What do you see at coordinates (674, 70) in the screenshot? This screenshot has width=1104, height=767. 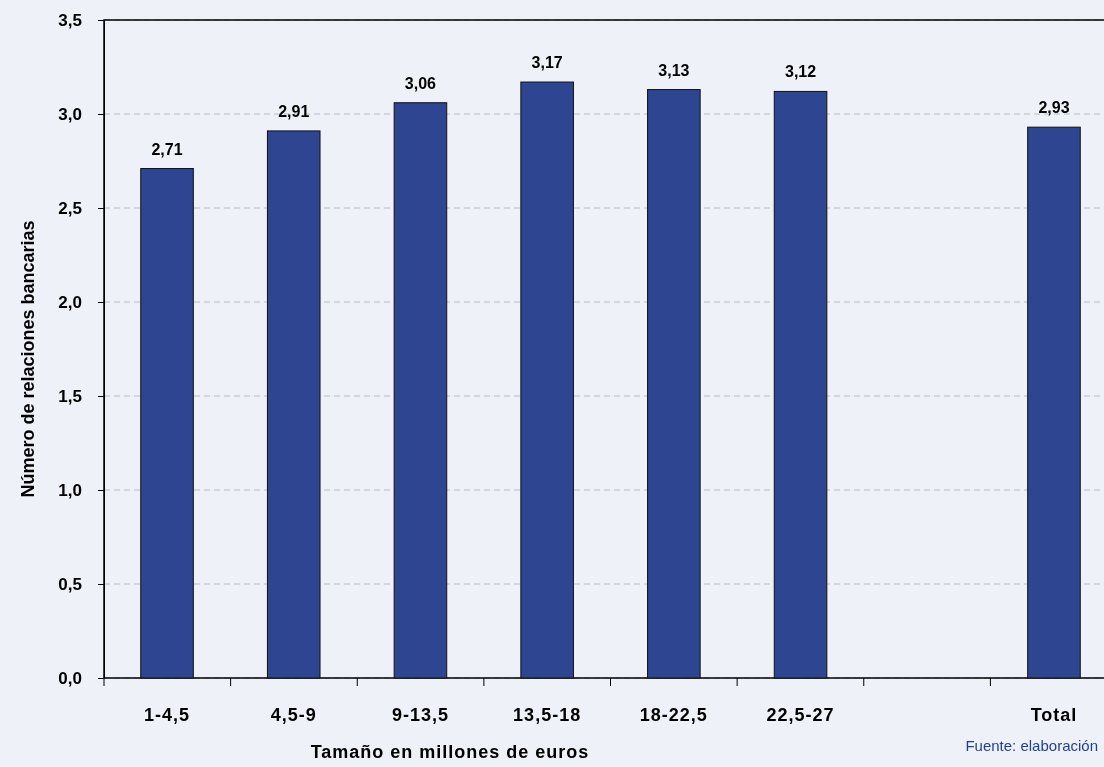 I see `data-label: 3,13` at bounding box center [674, 70].